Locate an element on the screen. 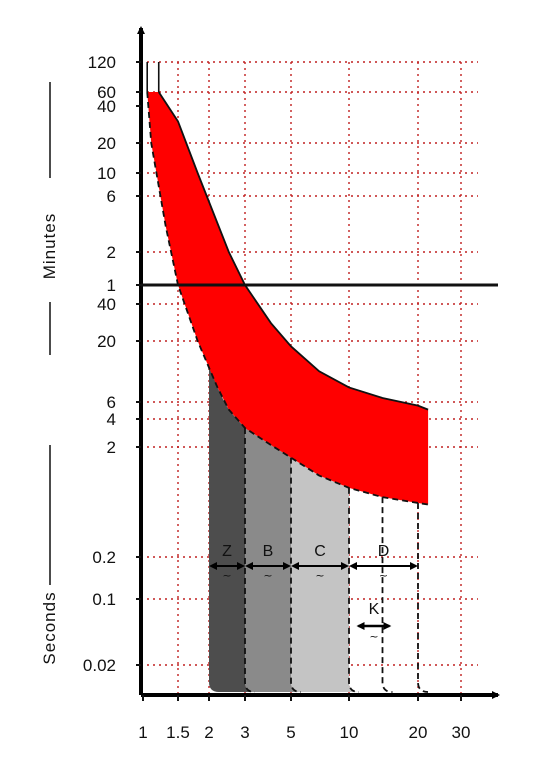  y-tick-label-minutes: 1 is located at coordinates (111, 285).